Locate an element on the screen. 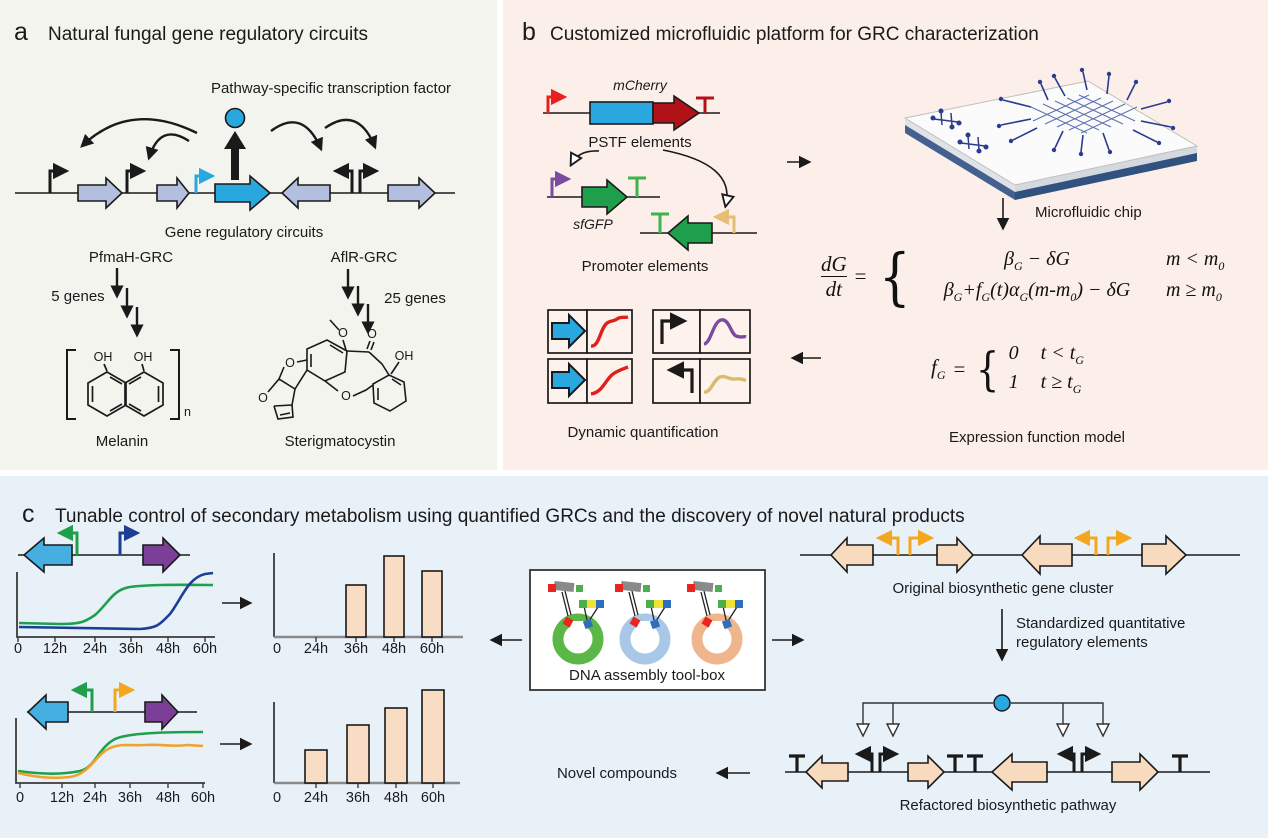 This screenshot has height=838, width=1268. titer-bar-chart-2: 0 24h 36h 48h 60h is located at coordinates (366, 747).